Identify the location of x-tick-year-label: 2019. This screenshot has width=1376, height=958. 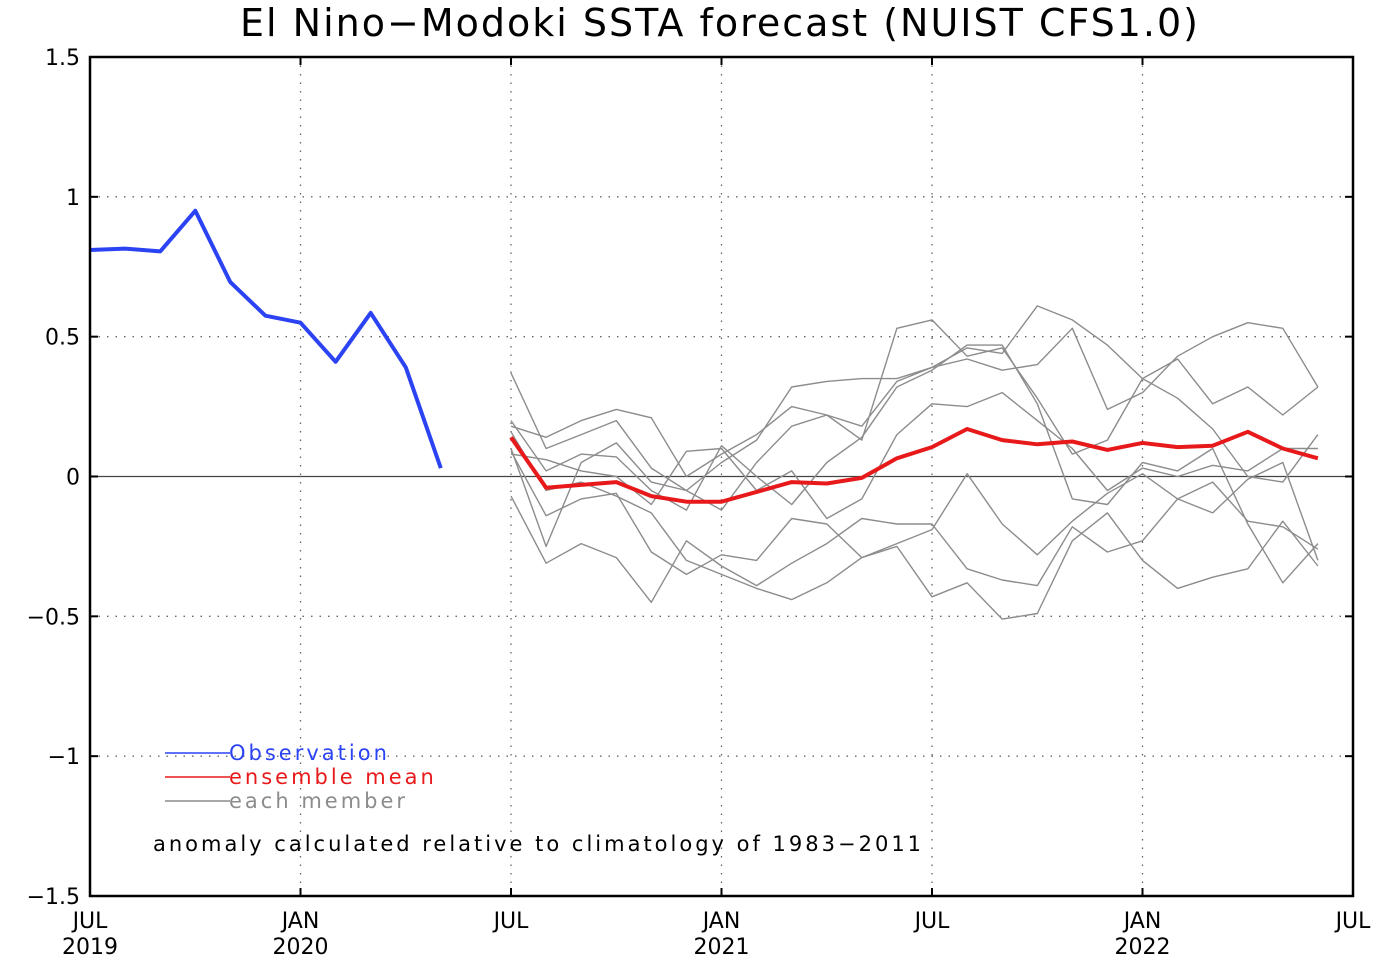
(90, 946).